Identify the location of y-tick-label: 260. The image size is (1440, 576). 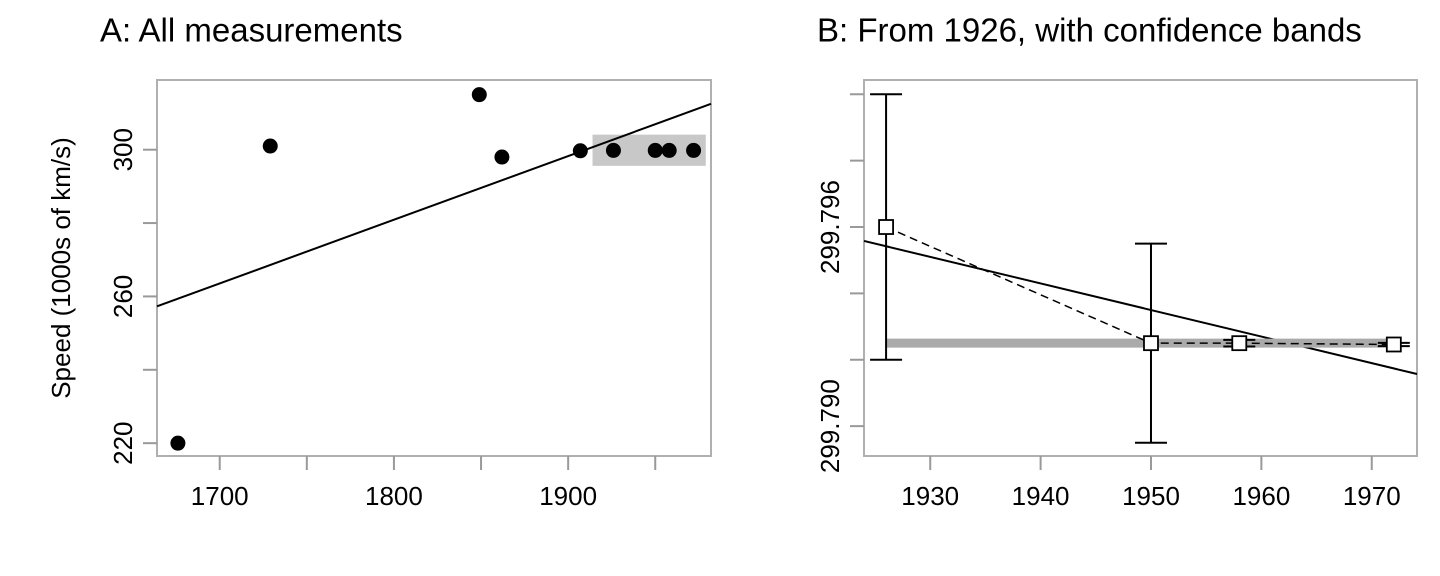
(123, 296).